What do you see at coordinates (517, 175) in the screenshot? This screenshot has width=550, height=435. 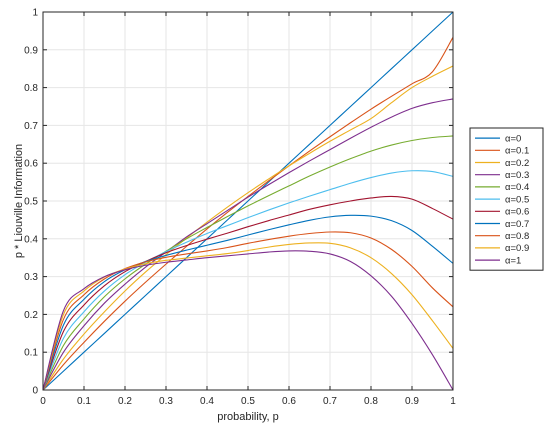 I see `legend-label: α=0.3` at bounding box center [517, 175].